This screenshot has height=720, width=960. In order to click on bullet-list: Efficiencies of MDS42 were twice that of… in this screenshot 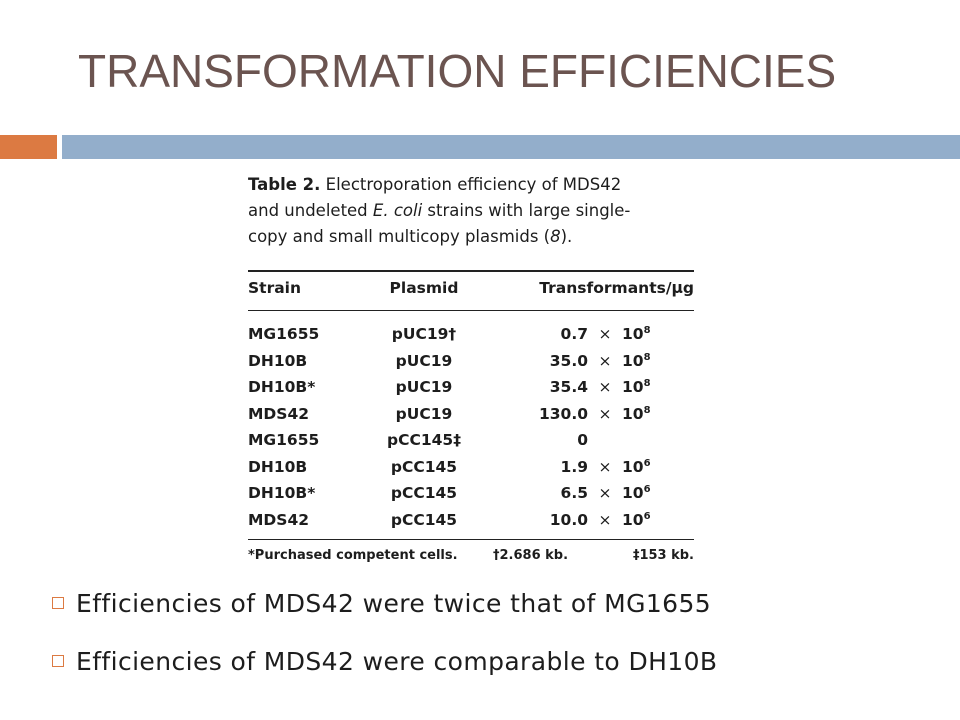, I will do `click(384, 646)`.